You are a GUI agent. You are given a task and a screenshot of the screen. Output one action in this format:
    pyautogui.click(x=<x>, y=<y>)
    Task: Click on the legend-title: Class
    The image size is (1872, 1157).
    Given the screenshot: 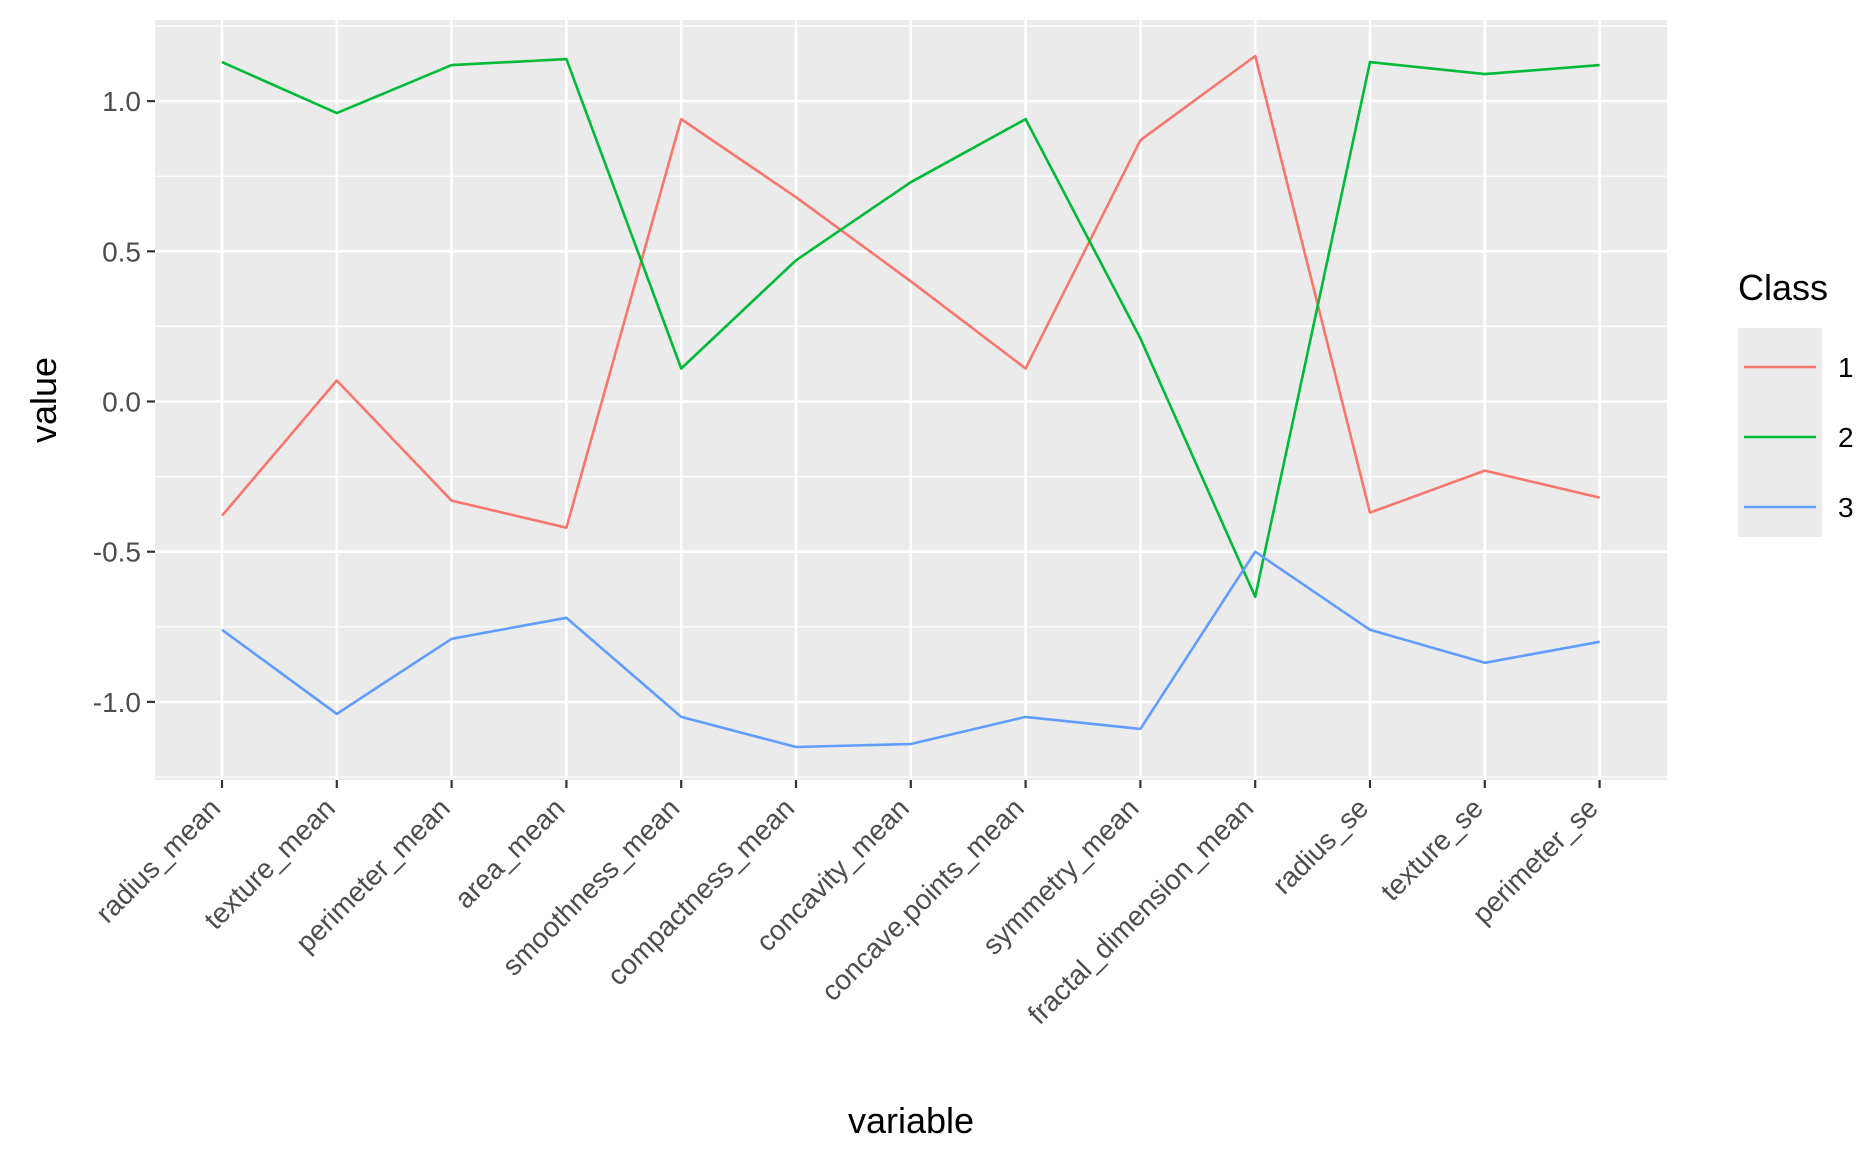 What is the action you would take?
    pyautogui.click(x=1783, y=287)
    